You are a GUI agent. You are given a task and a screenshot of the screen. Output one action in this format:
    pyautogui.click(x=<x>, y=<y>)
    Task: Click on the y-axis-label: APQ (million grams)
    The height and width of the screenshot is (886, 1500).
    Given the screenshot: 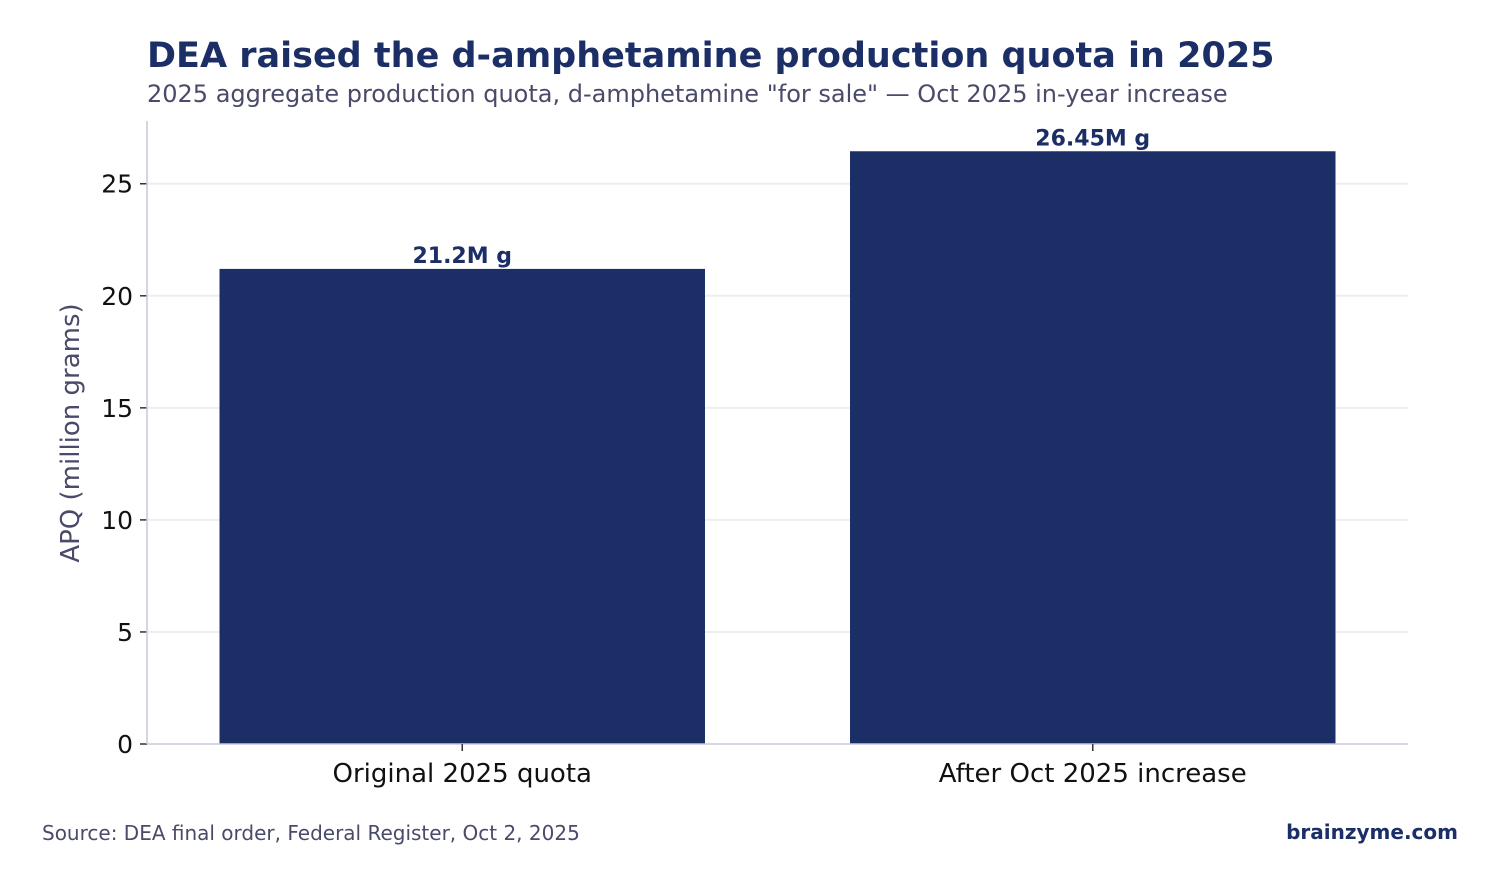 What is the action you would take?
    pyautogui.click(x=71, y=432)
    